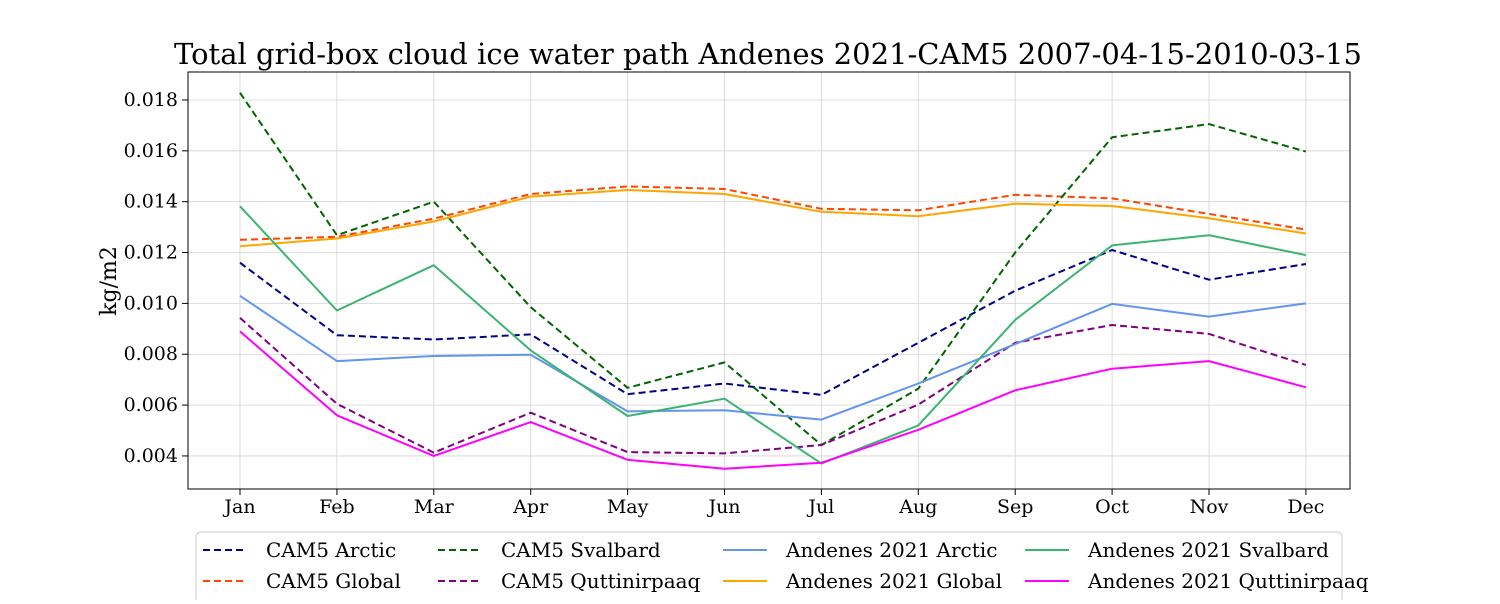 Image resolution: width=1500 pixels, height=604 pixels. I want to click on y-tick-label: 0.016, so click(151, 151).